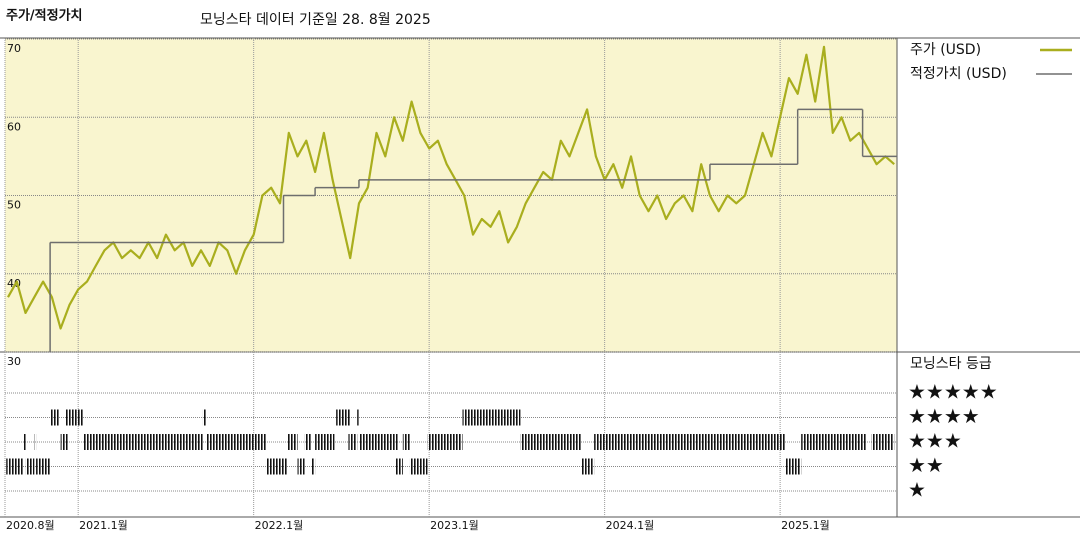 The height and width of the screenshot is (544, 1080). I want to click on y-tick-label: 70, so click(14, 48).